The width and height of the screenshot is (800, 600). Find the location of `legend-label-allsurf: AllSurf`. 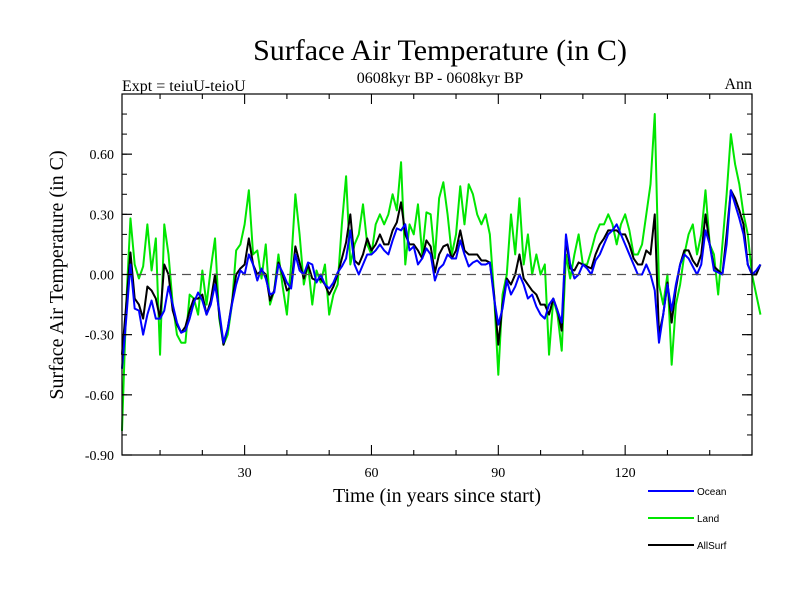

legend-label-allsurf: AllSurf is located at coordinates (712, 546).